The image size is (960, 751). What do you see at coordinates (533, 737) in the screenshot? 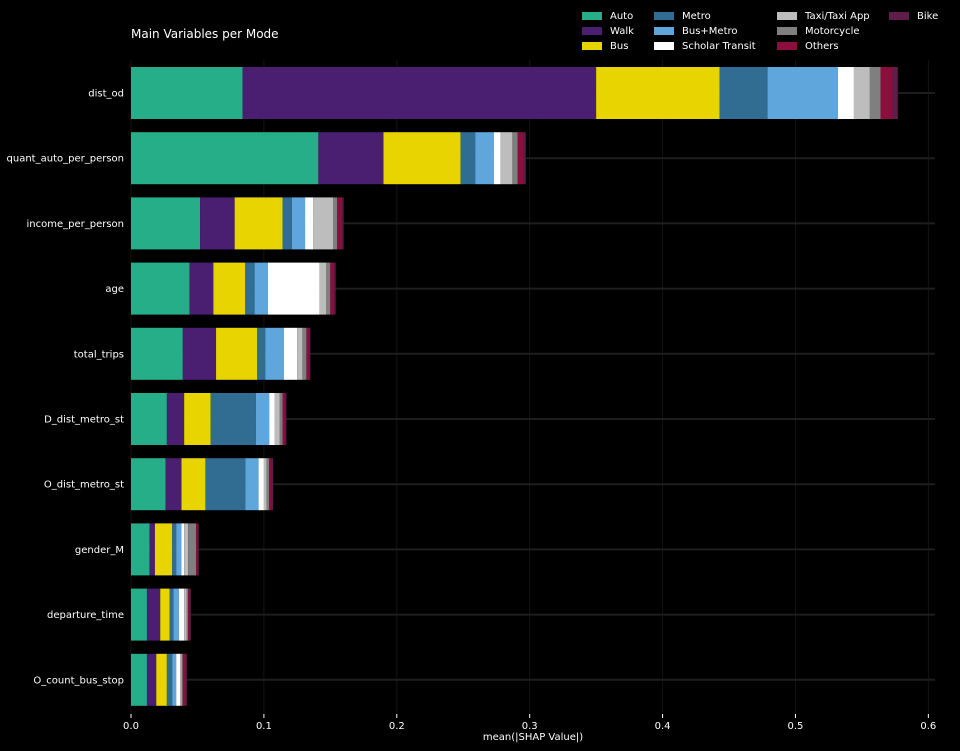
I see `x-axis-label: mean(|SHAP Value|)` at bounding box center [533, 737].